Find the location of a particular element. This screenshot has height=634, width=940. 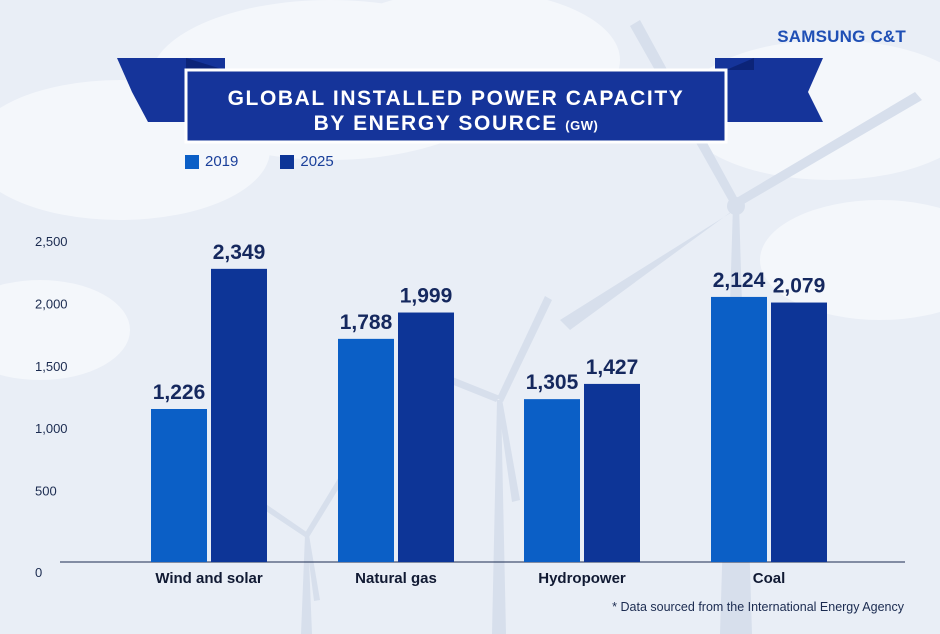

x-tick-label: Hydropower is located at coordinates (582, 578).